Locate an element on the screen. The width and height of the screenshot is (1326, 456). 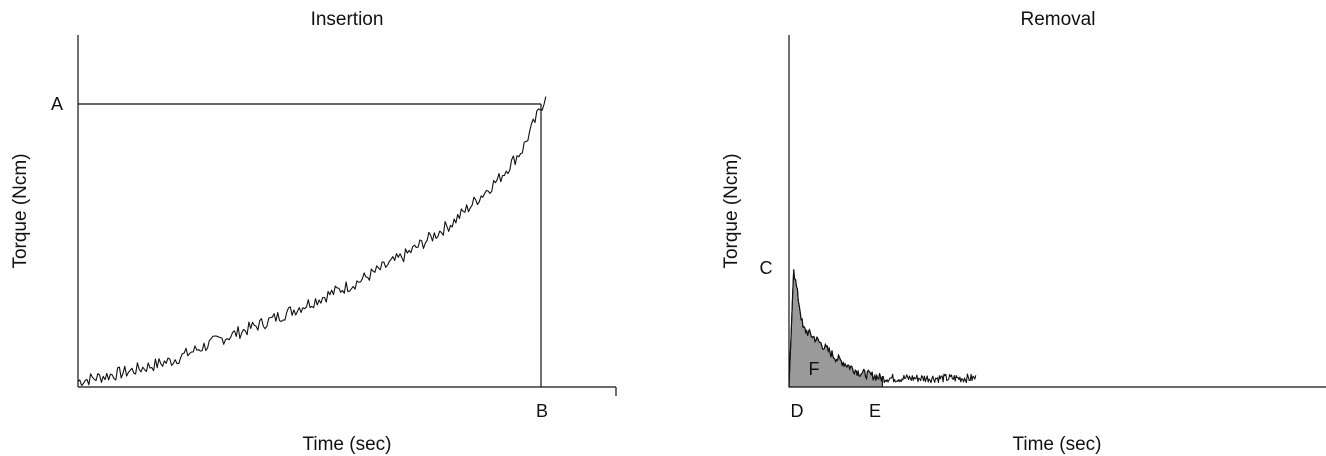
removal-x-axis-label: Time (sec) is located at coordinates (1056, 444).